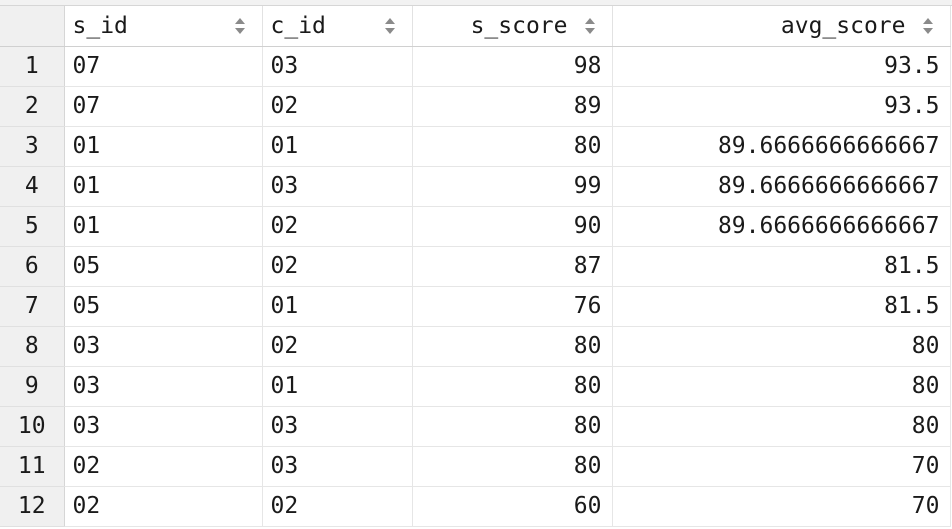  I want to click on row-number: 7, so click(32, 306).